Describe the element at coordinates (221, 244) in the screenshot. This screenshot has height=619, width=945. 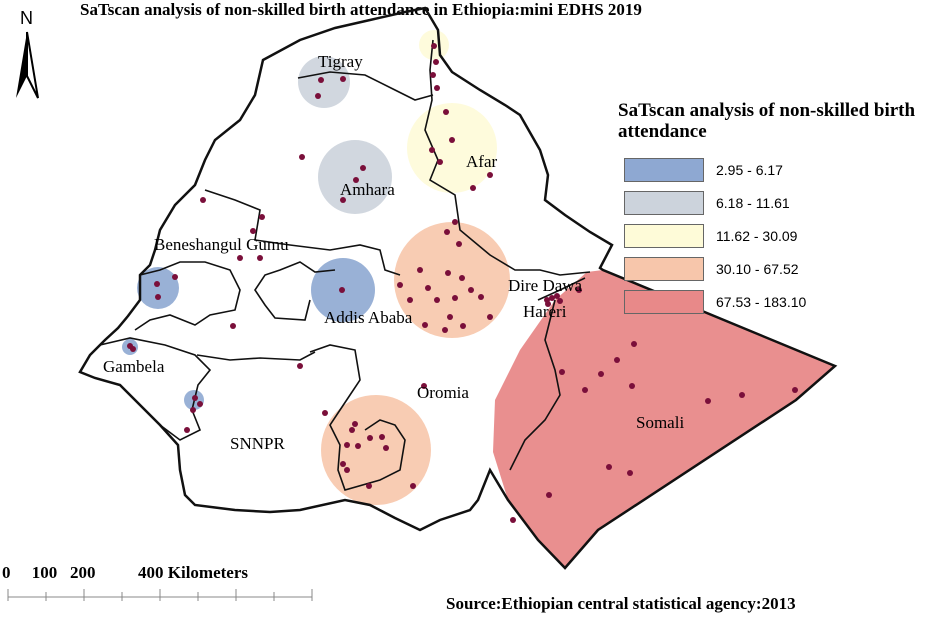
I see `label-benishangul: Beneshangul Gumu` at that location.